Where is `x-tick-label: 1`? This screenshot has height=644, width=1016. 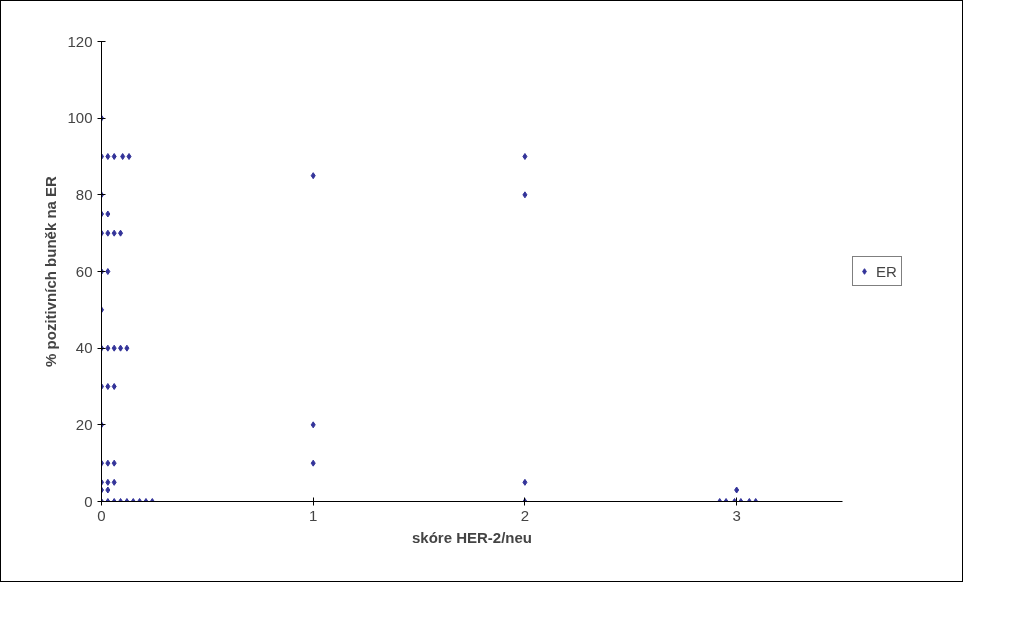
x-tick-label: 1 is located at coordinates (313, 515).